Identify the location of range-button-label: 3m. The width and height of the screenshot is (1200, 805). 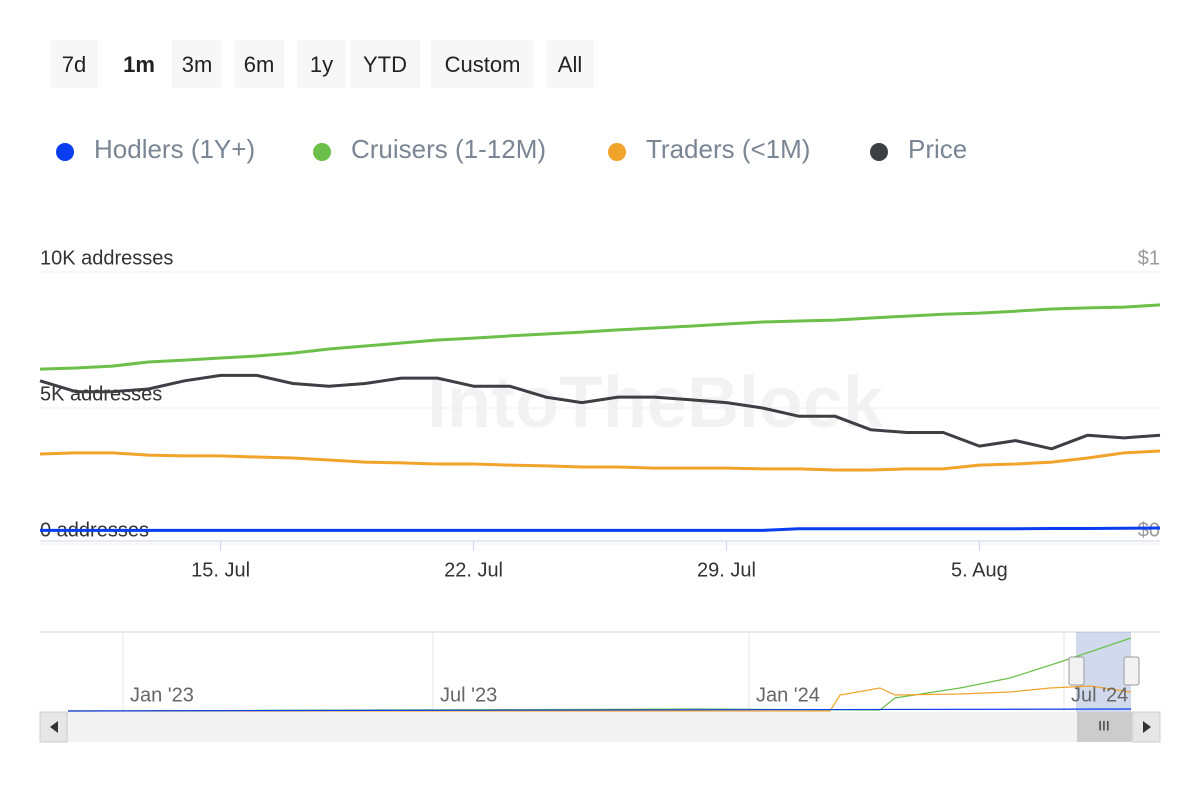
(197, 64).